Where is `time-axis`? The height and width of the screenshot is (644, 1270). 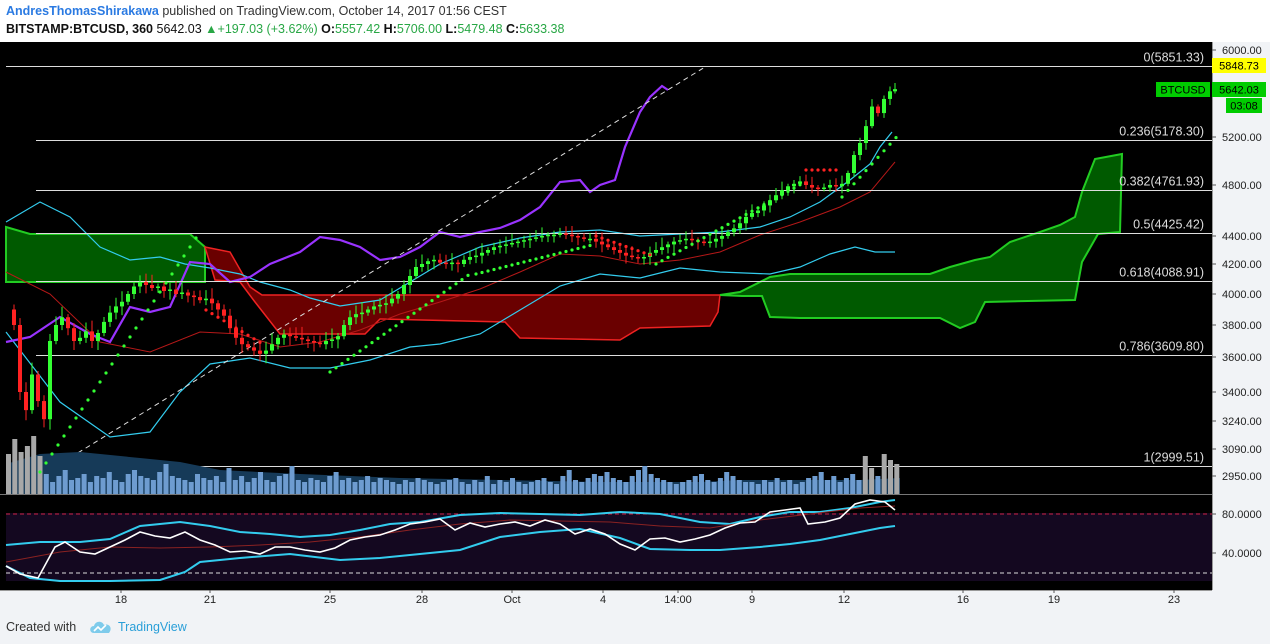 time-axis is located at coordinates (606, 597).